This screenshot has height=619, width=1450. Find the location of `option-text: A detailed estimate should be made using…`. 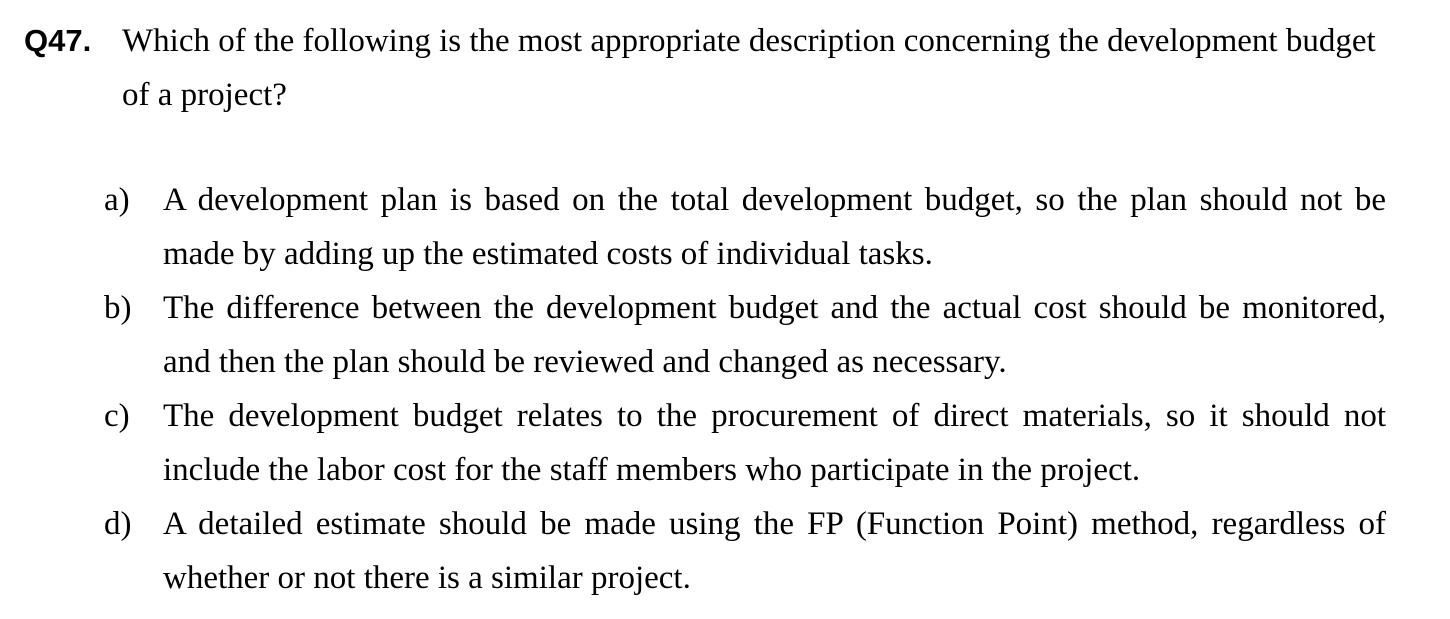

option-text: A detailed estimate should be made using… is located at coordinates (774, 551).